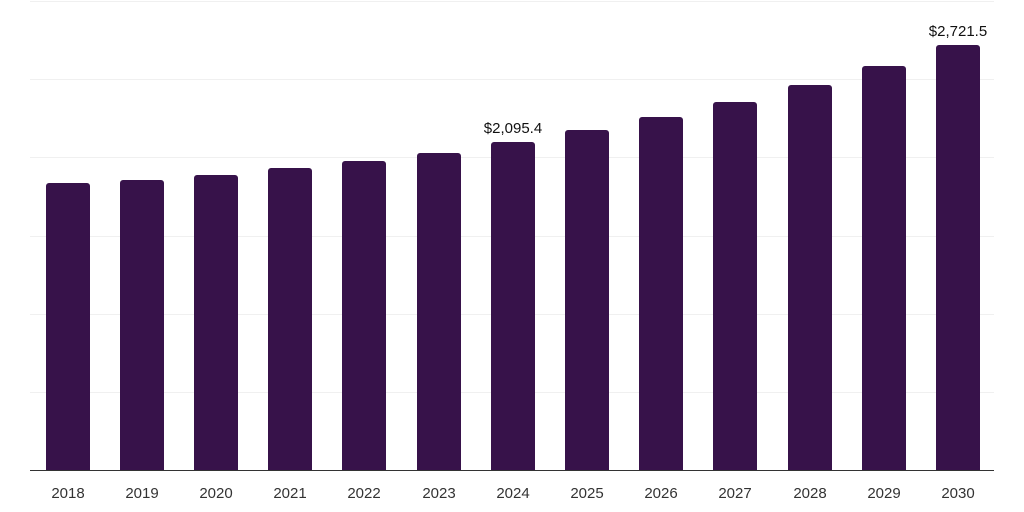 The image size is (1024, 512). Describe the element at coordinates (290, 319) in the screenshot. I see `bar-2021` at that location.